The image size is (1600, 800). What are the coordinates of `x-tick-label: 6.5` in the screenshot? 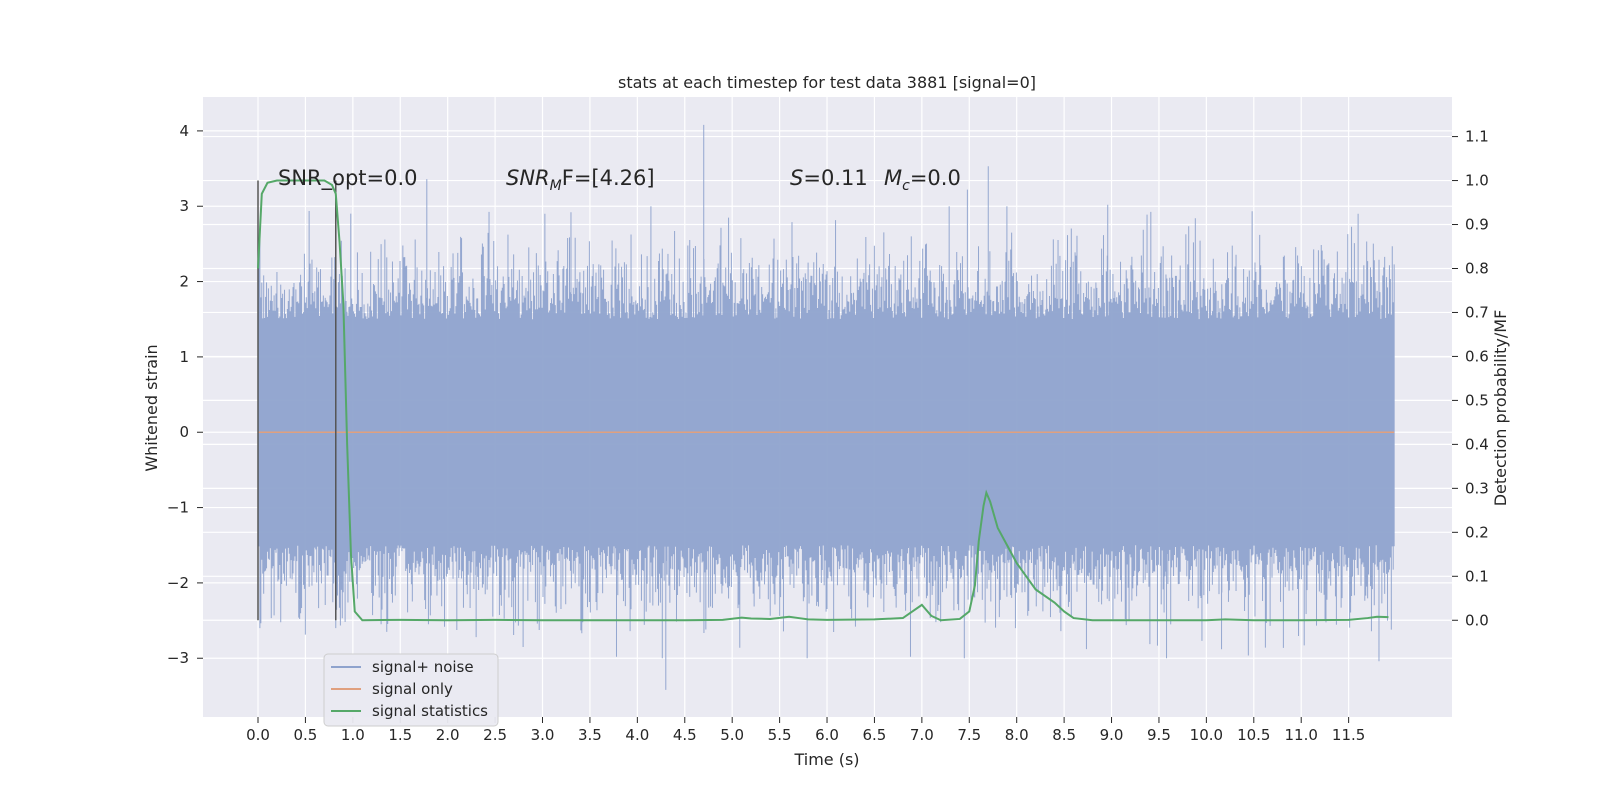 It's located at (875, 735).